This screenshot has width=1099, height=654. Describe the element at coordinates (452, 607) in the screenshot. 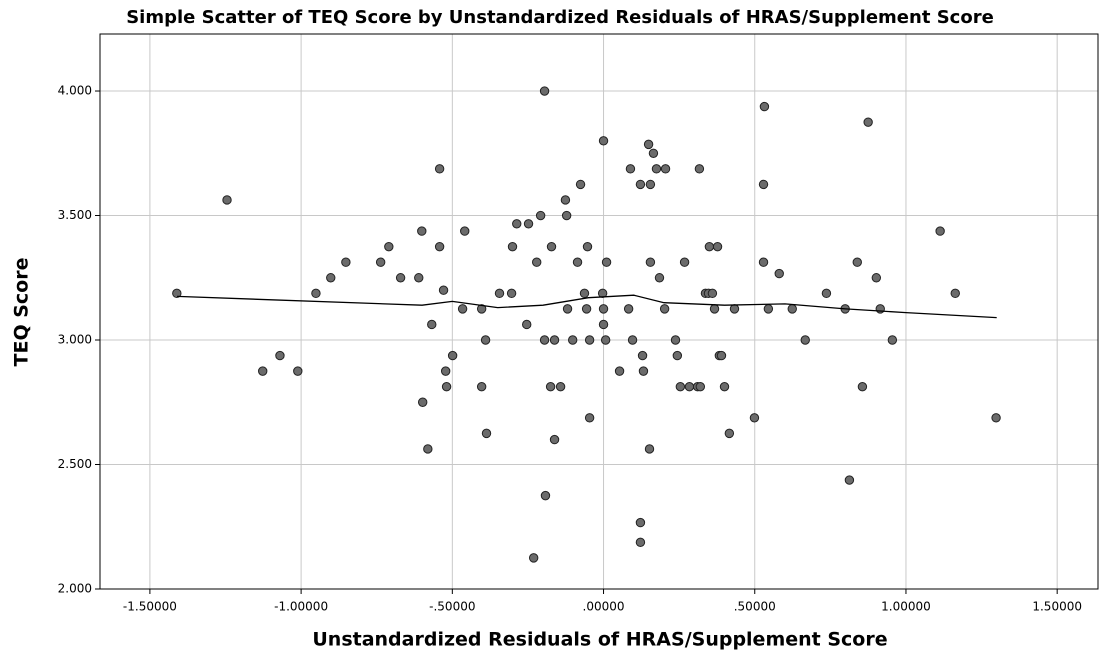

I see `x-tick-label: -.50000` at that location.